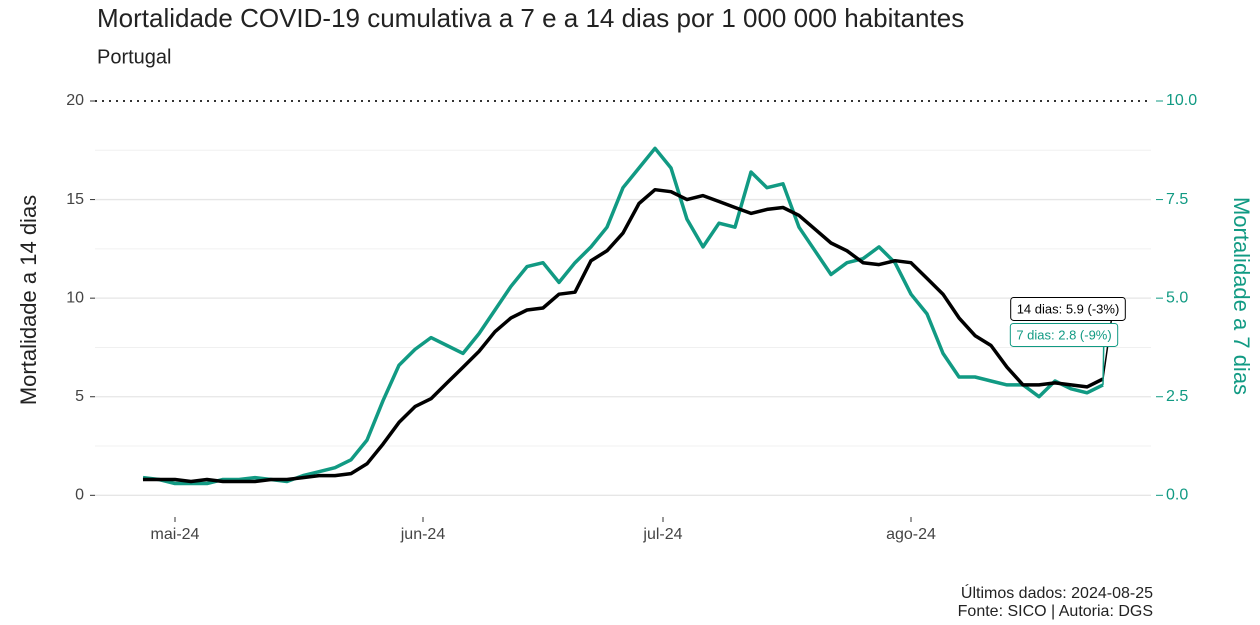 This screenshot has width=1260, height=625. I want to click on y2-tick-label: 5.0, so click(1177, 297).